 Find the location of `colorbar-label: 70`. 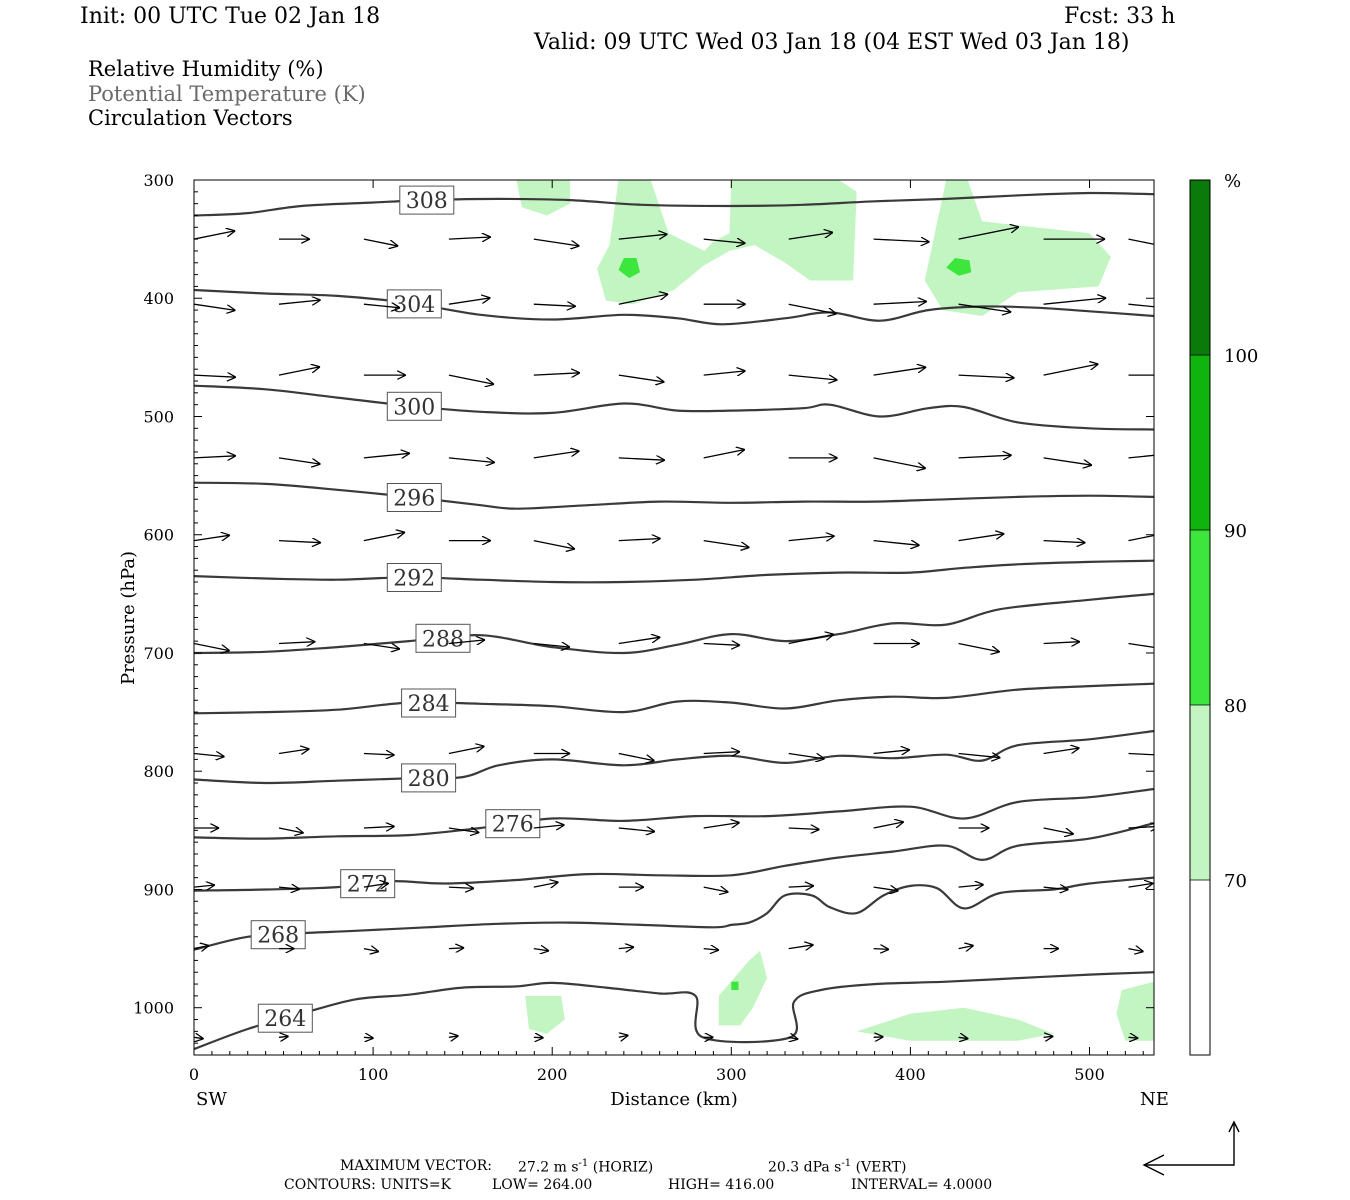

colorbar-label: 70 is located at coordinates (1235, 881).